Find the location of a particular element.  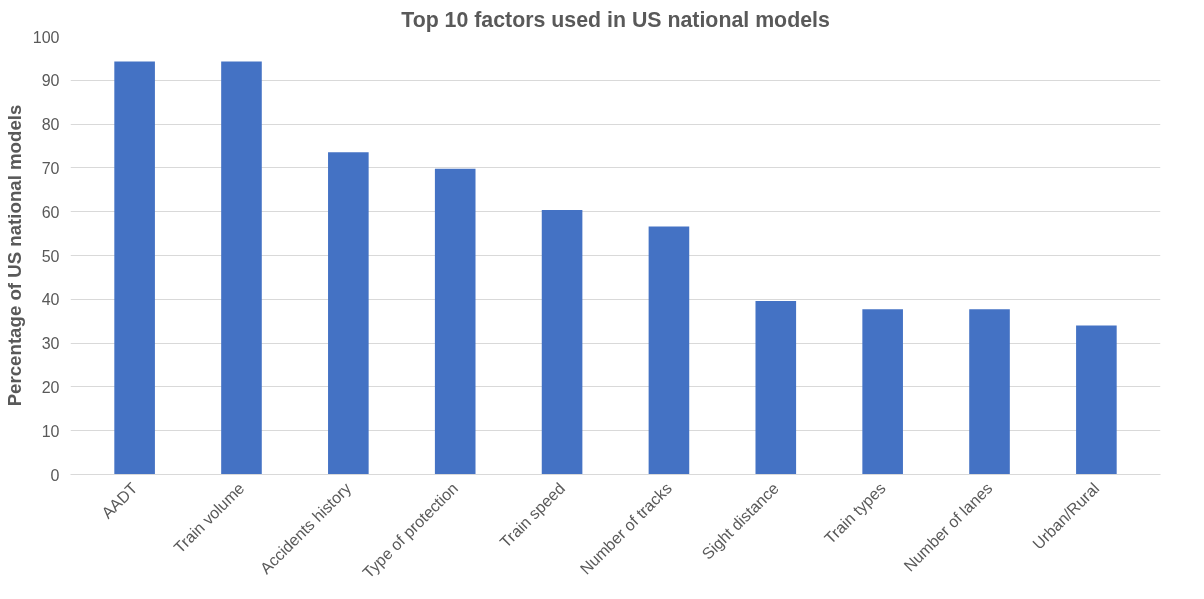

y-axis-title: Percentage of US national models is located at coordinates (14, 255).